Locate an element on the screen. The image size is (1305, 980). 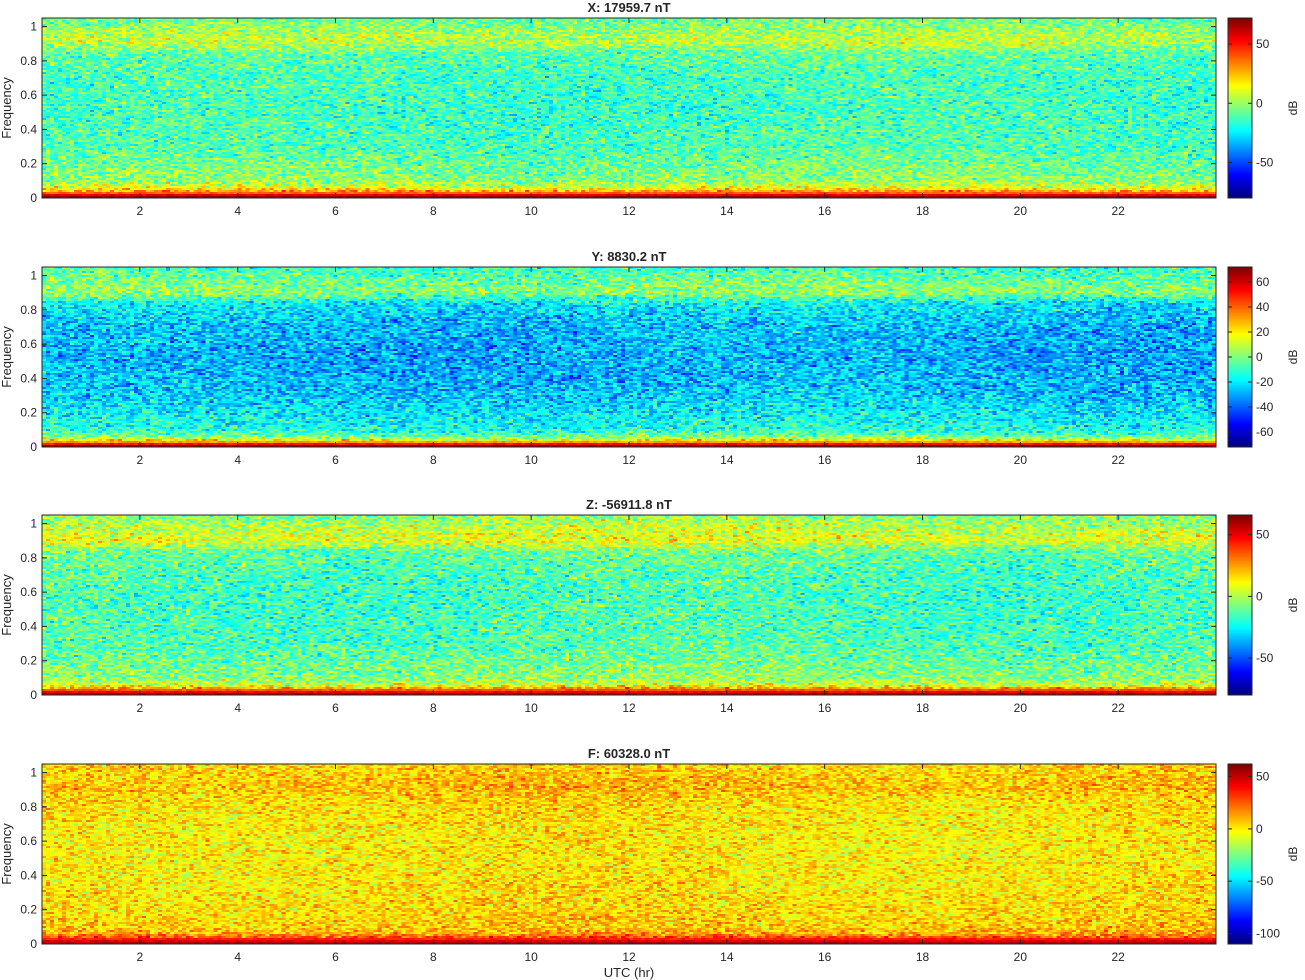
panel-title: F: 60328.0 nT is located at coordinates (629, 753).